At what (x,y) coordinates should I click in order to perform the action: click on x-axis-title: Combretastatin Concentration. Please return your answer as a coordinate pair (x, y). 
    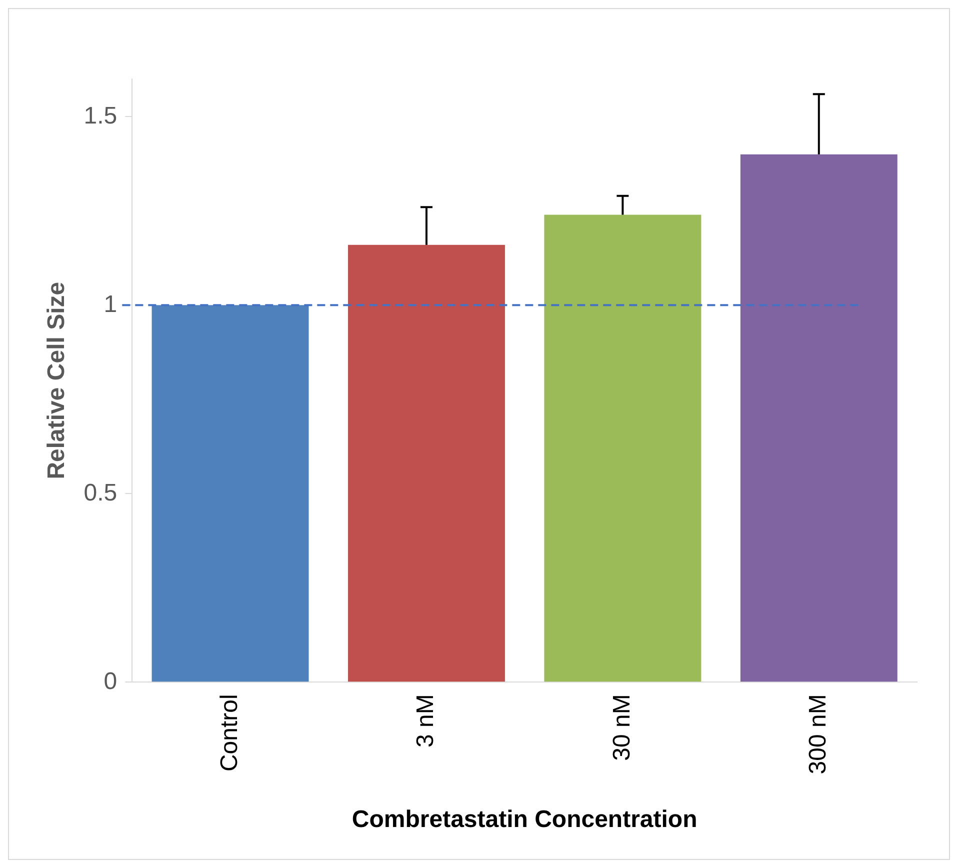
    Looking at the image, I should click on (525, 820).